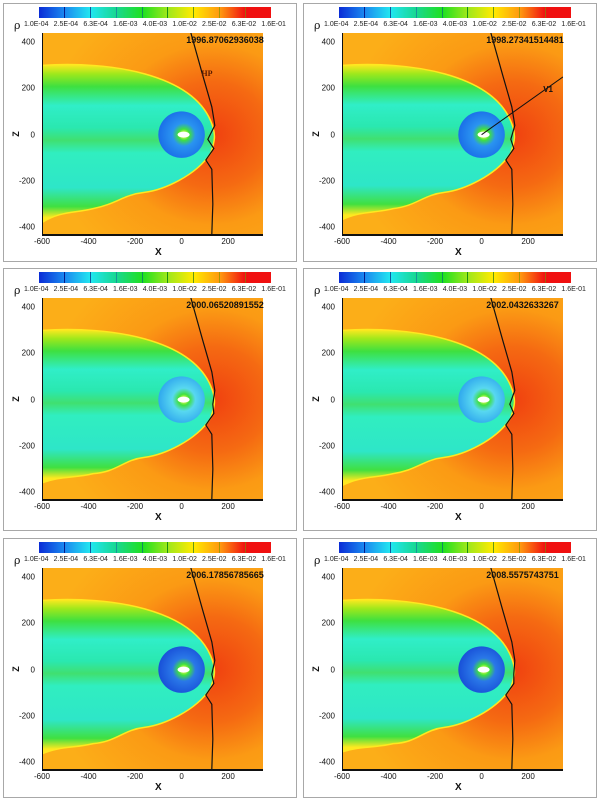 The image size is (600, 800). What do you see at coordinates (395, 289) in the screenshot?
I see `colorbar-tick-label: 6.3E-04` at bounding box center [395, 289].